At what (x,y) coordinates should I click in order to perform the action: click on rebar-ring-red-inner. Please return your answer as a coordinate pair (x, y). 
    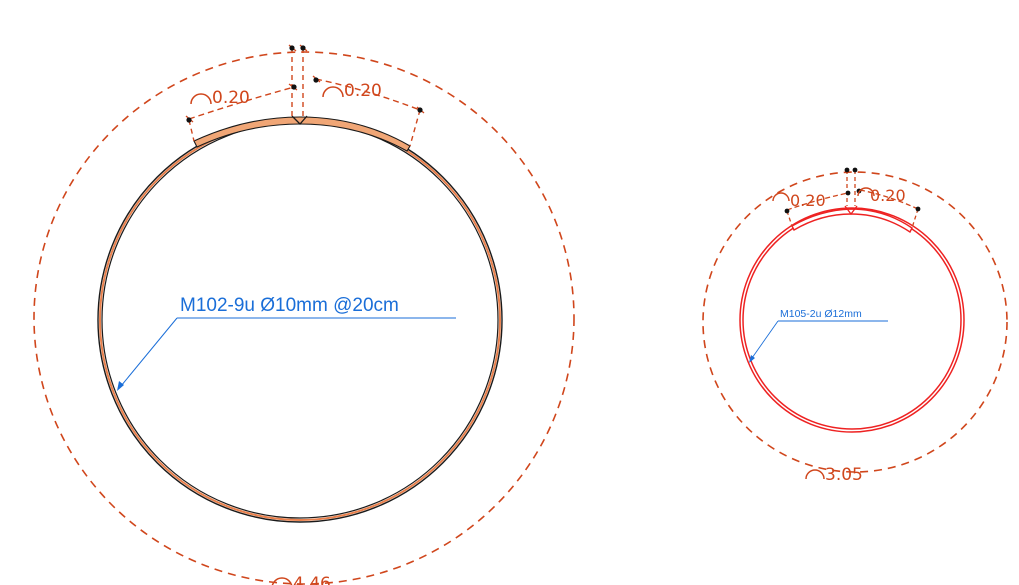
    Looking at the image, I should click on (852, 320).